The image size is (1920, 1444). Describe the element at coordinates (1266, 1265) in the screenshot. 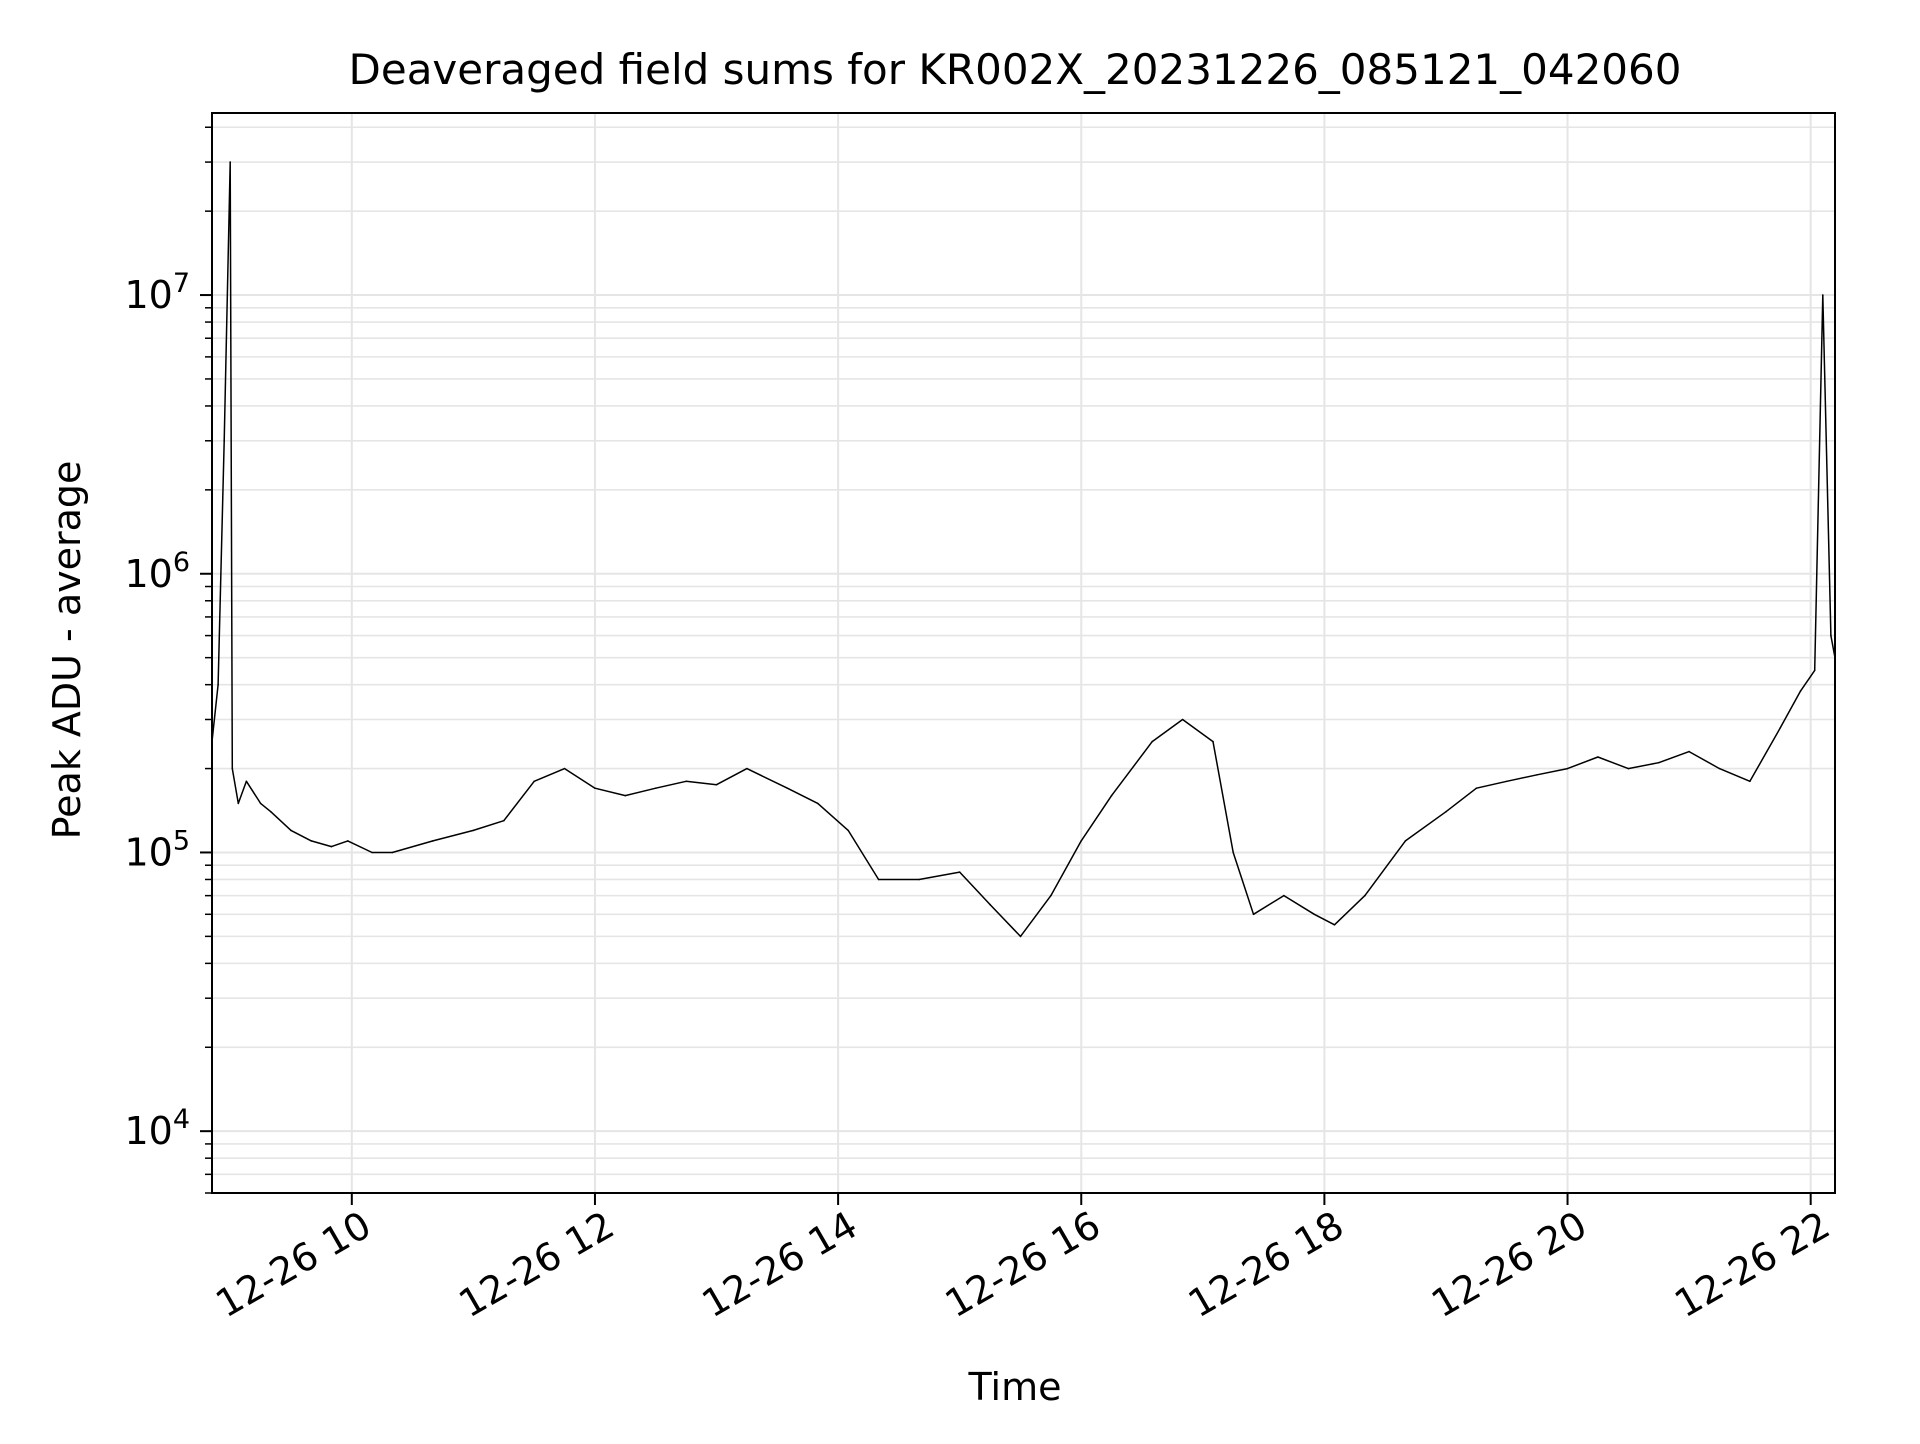

I see `x-tick-label: 12-26 18` at that location.